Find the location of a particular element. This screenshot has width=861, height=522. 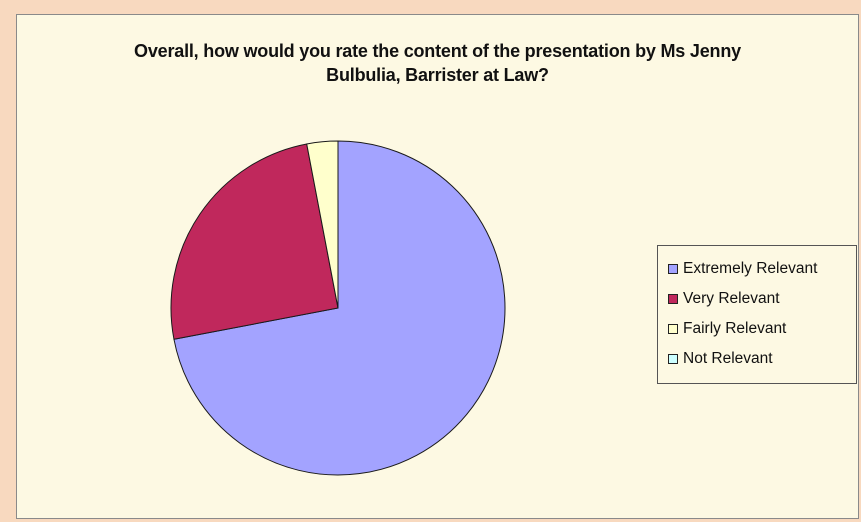

legend-label-very-relevant: Very Relevant is located at coordinates (731, 298).